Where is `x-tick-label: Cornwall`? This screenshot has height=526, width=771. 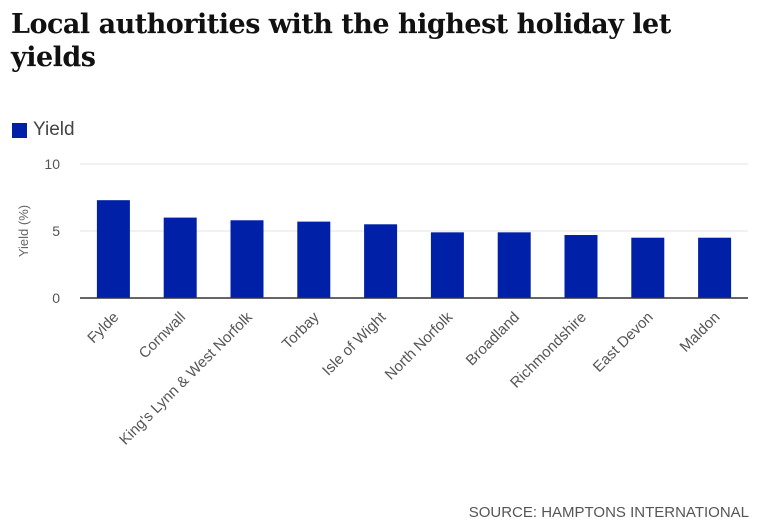 x-tick-label: Cornwall is located at coordinates (162, 335).